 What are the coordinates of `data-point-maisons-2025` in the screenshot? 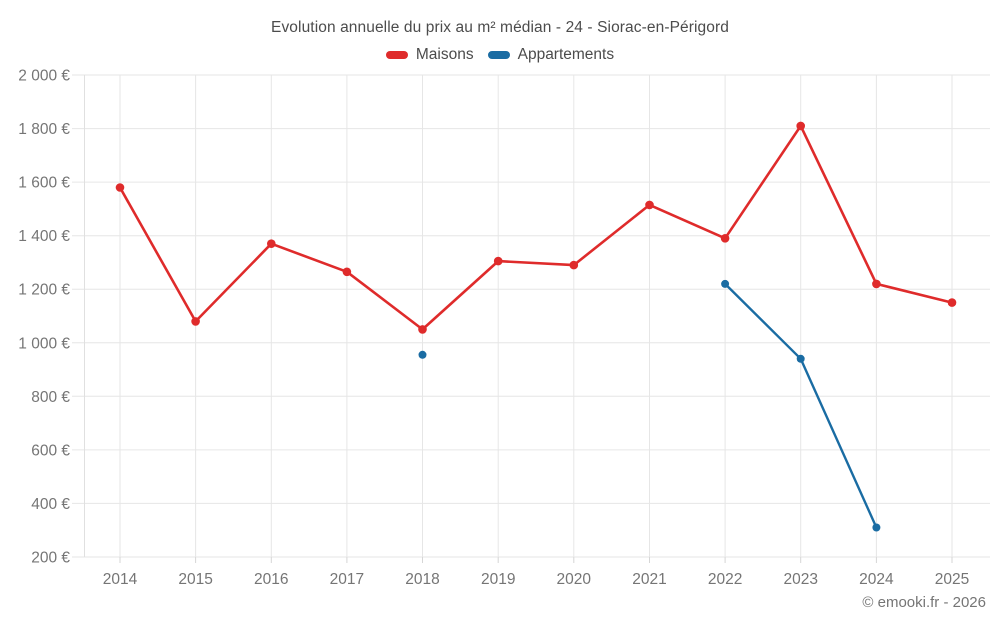 It's located at (952, 302).